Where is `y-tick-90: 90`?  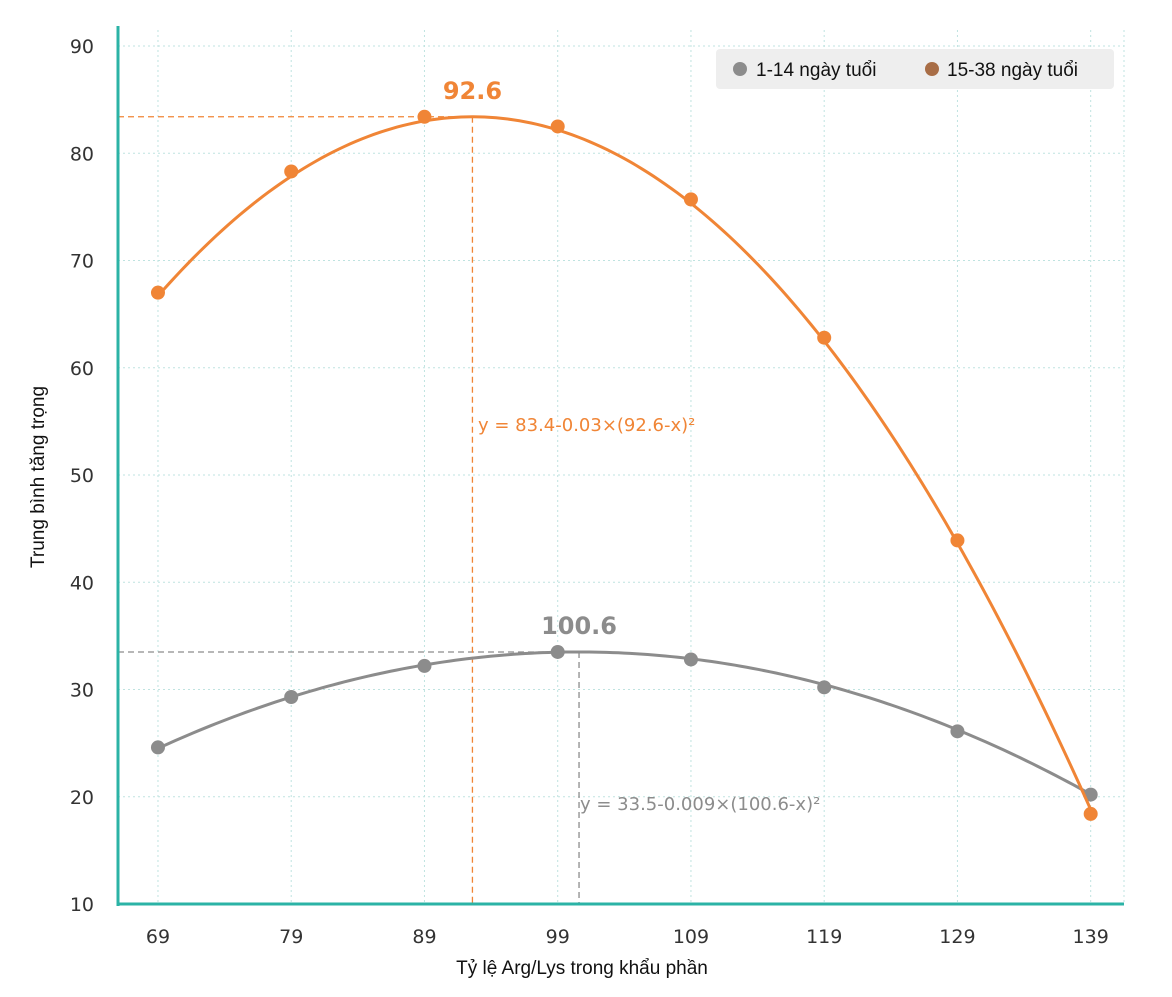 y-tick-90: 90 is located at coordinates (82, 47).